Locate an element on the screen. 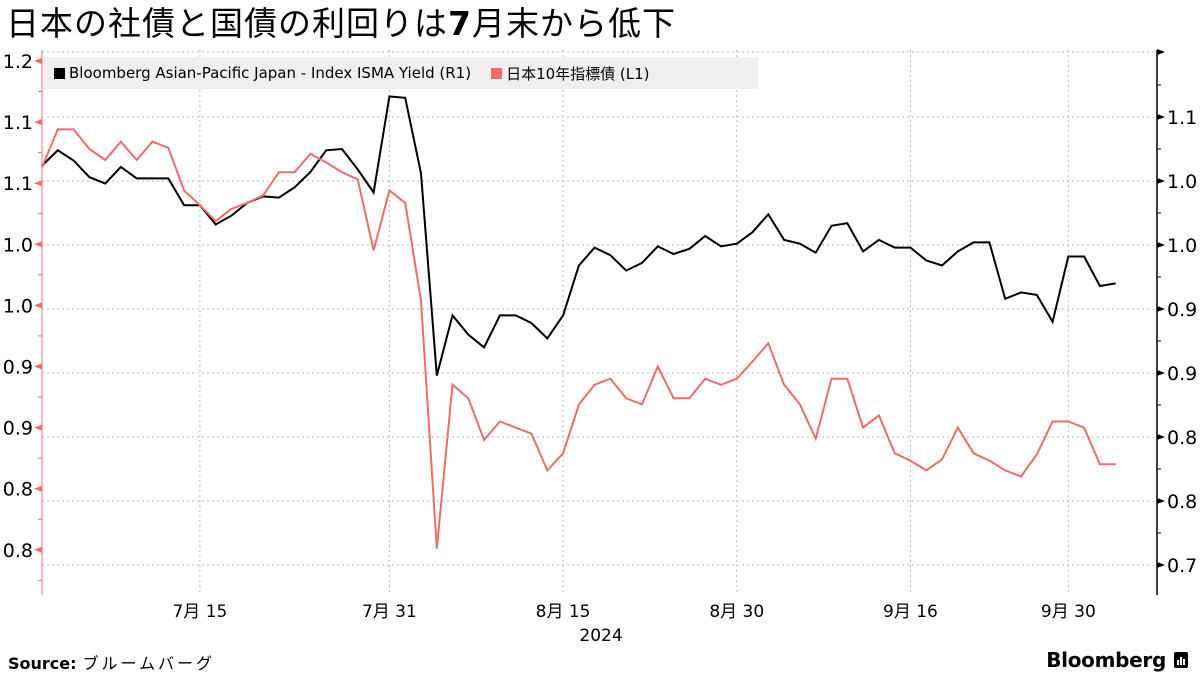 This screenshot has width=1200, height=675. source-note: Source: ブルームバーグ is located at coordinates (112, 663).